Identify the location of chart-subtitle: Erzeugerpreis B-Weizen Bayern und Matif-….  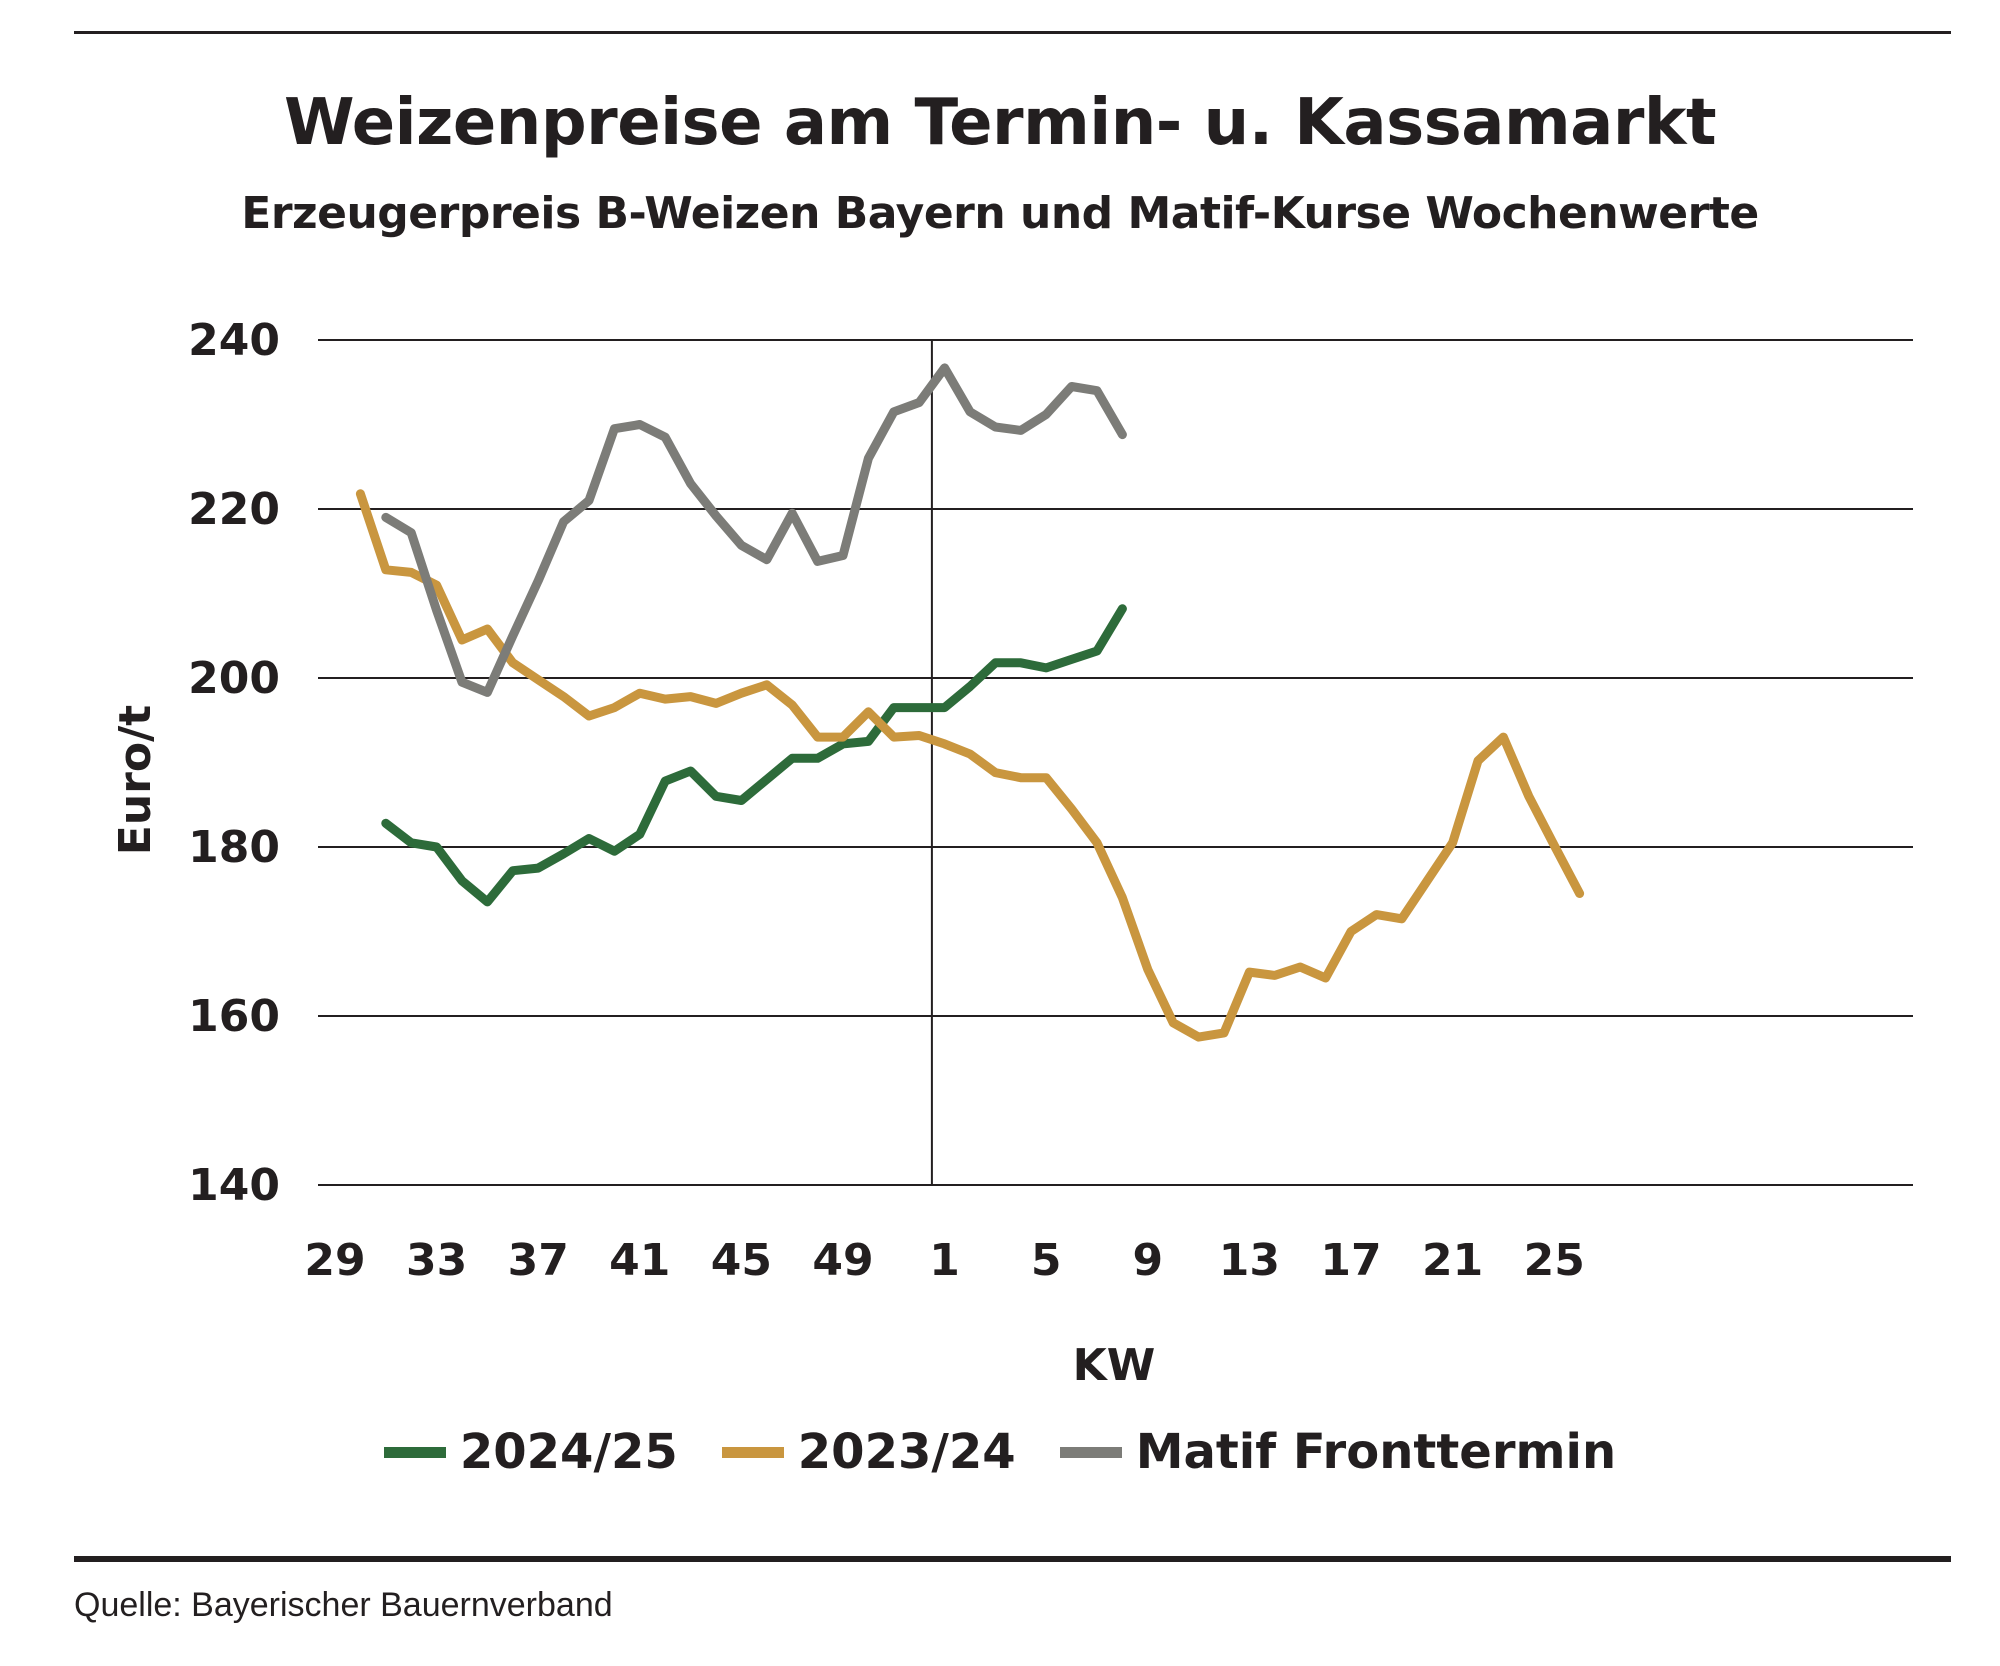
(1000, 213).